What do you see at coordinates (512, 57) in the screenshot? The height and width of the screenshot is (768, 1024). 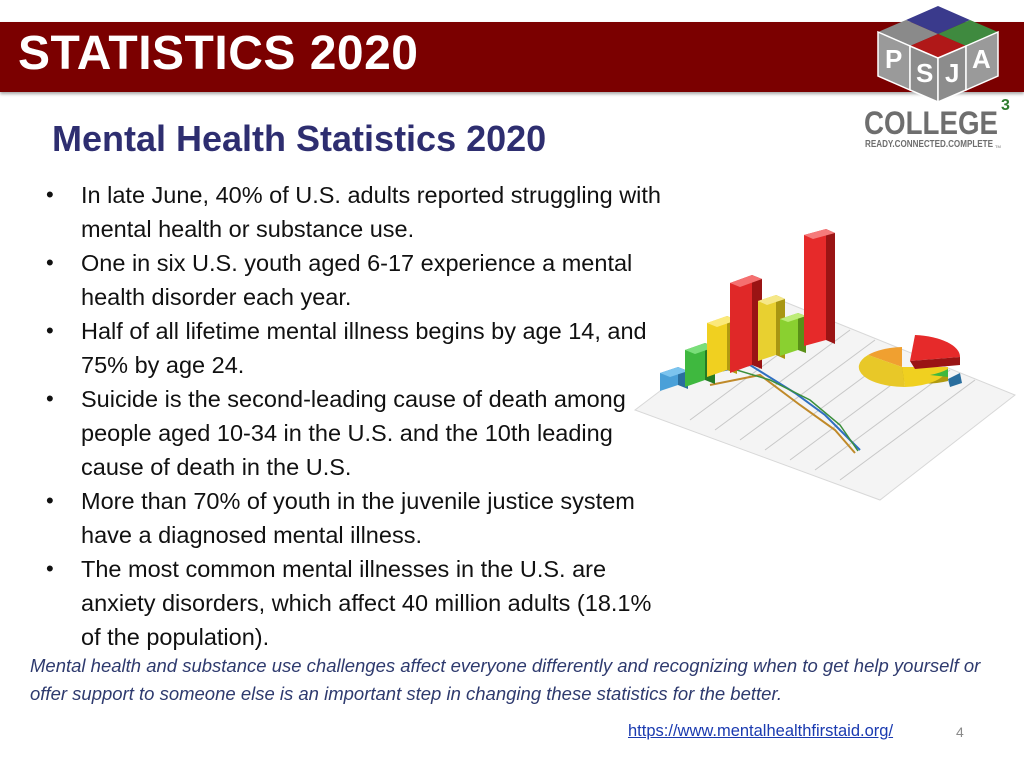 I see `title-bar: STATISTICS 2020` at bounding box center [512, 57].